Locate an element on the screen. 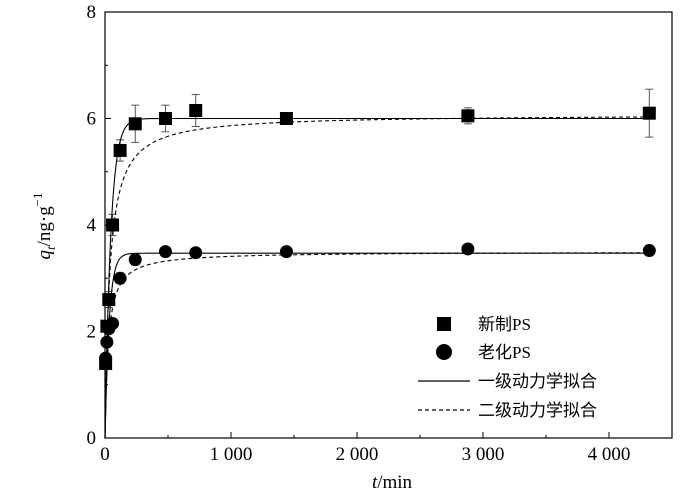  legend: 新制PS 老化PS 一级动力学拟合 二级动力学拟合 is located at coordinates (507, 367).